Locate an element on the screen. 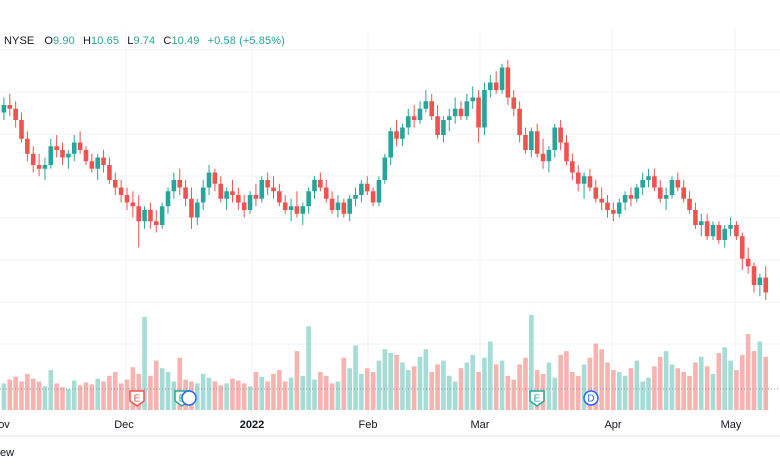 This screenshot has height=475, width=780. x-tick-label: Apr is located at coordinates (612, 425).